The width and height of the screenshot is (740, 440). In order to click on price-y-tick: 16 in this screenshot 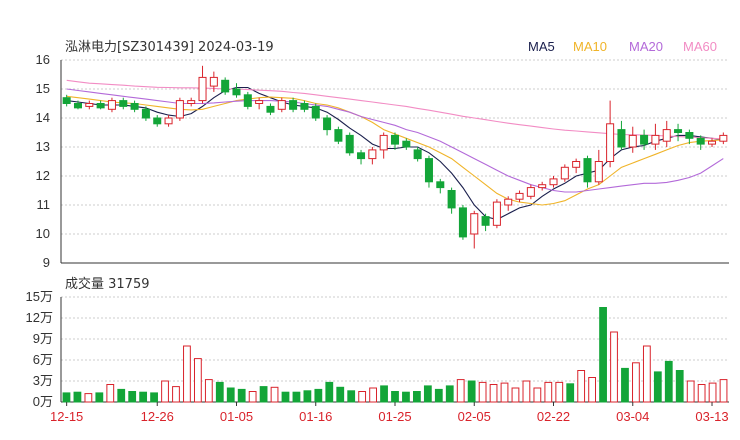, I will do `click(43, 59)`.